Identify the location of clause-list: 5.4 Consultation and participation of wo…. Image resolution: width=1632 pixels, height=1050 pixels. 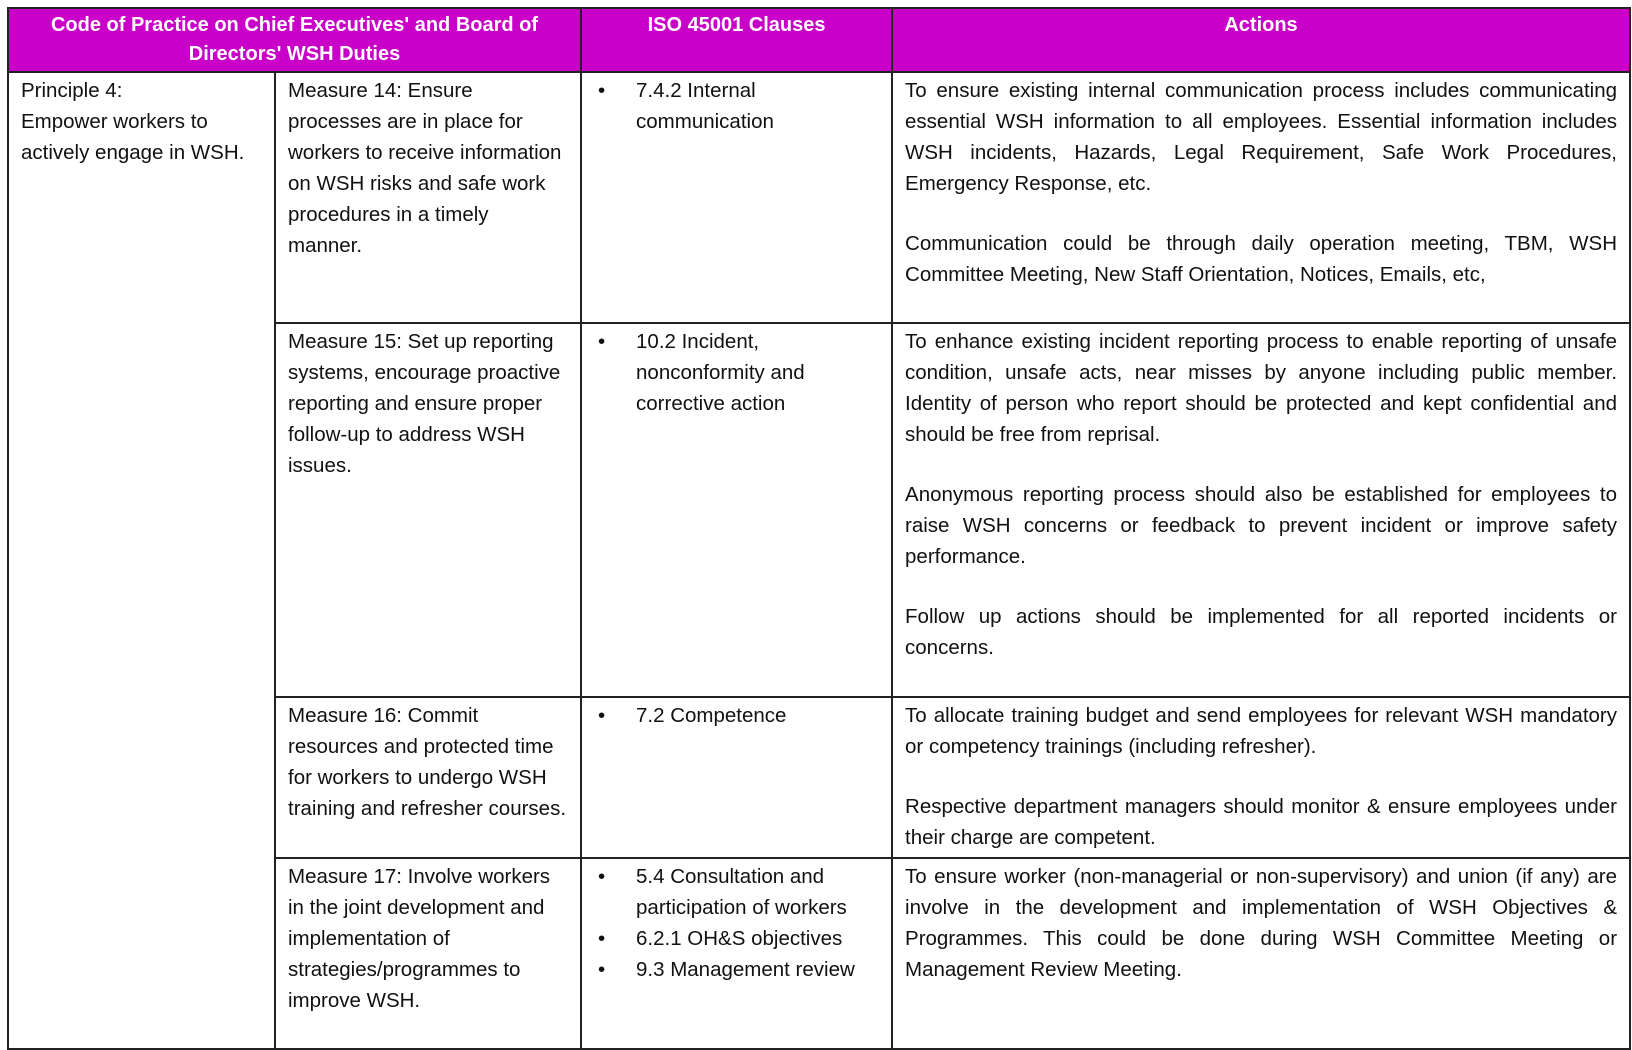
(736, 923).